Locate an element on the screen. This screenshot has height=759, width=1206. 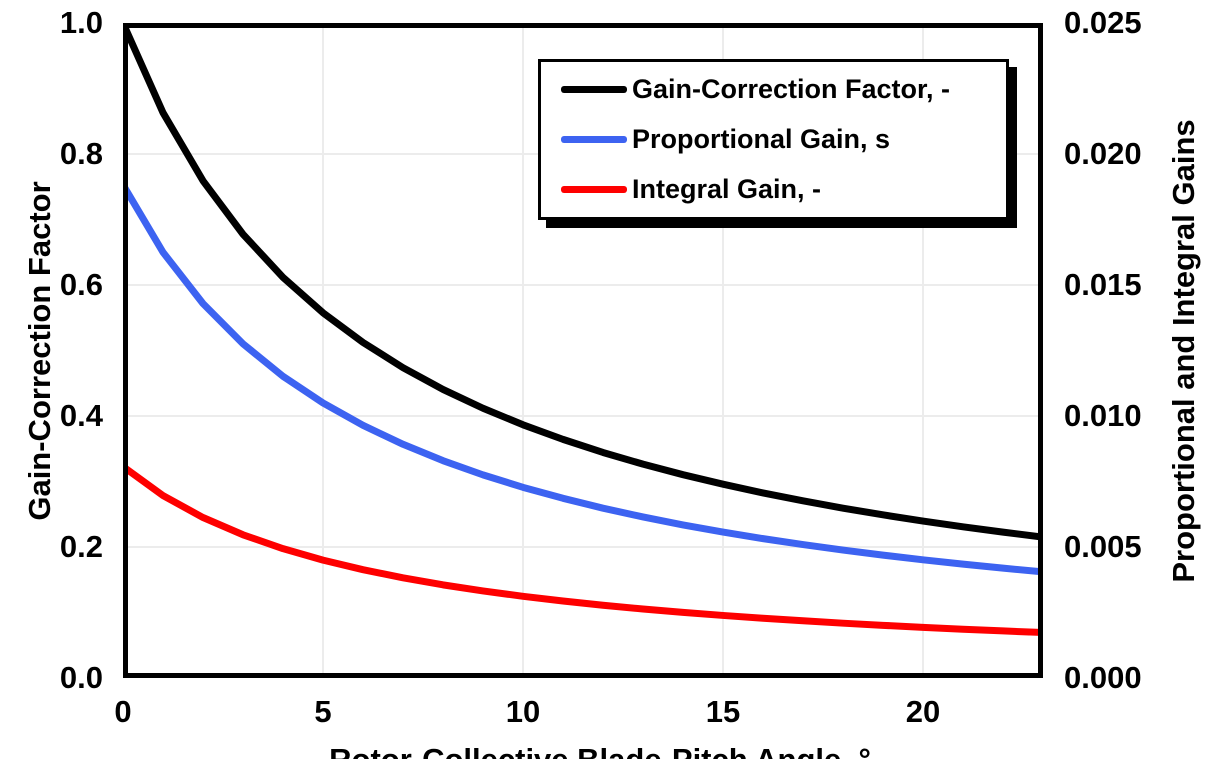
legend-item-gain-correction: Gain-Correction Factor, - is located at coordinates (783, 89).